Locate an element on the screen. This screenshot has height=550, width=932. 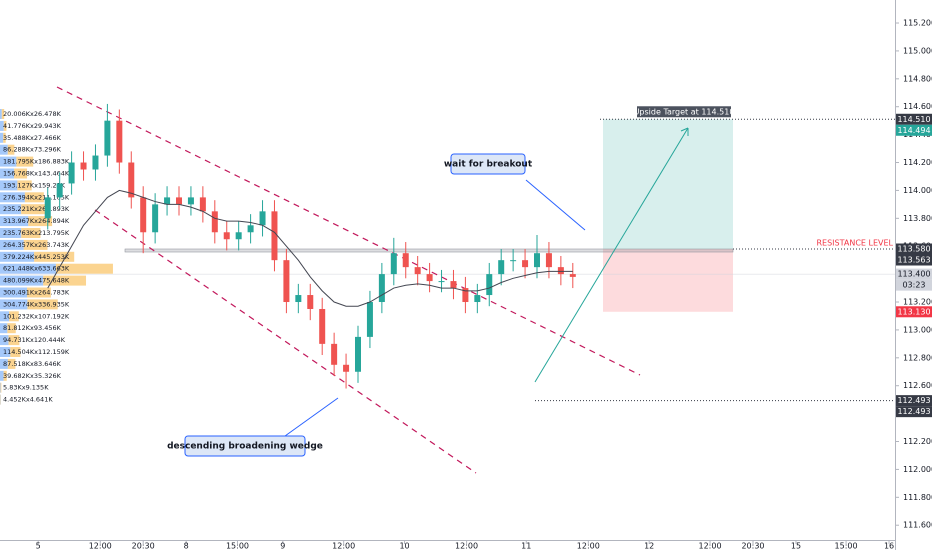
profile-label: 235.763Kx213.795K is located at coordinates (36, 233).